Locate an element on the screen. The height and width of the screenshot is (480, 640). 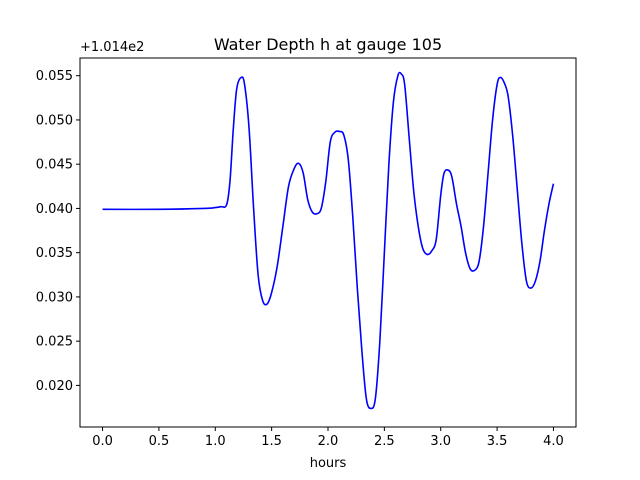
x-tick-label: 1.0 is located at coordinates (215, 441).